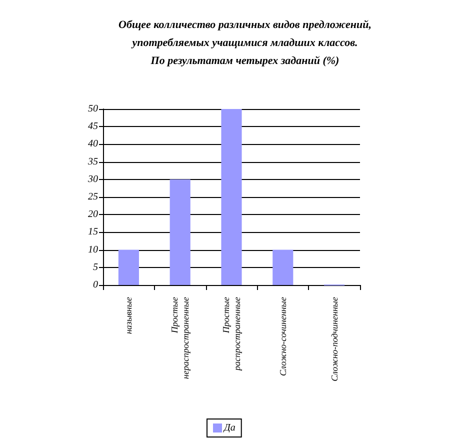  I want to click on x-tick-label: назывные, so click(129, 315).